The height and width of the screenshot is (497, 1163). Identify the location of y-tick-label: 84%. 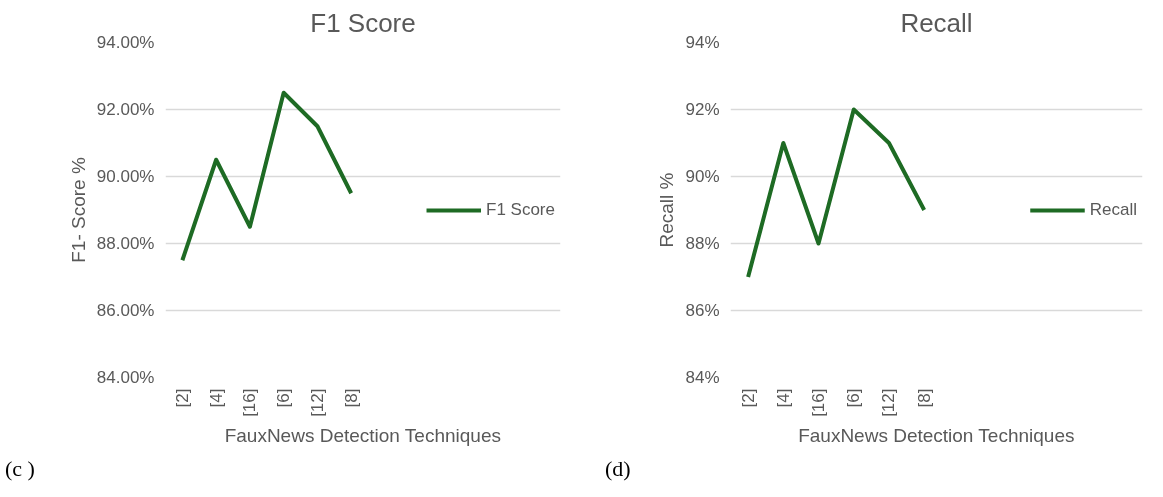
(702, 377).